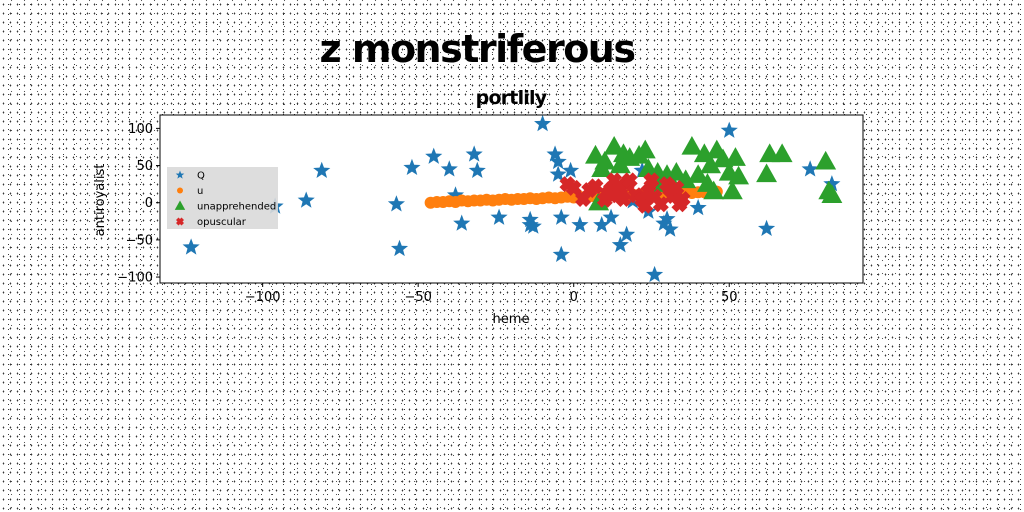  I want to click on x-tick-label: −50, so click(417, 297).